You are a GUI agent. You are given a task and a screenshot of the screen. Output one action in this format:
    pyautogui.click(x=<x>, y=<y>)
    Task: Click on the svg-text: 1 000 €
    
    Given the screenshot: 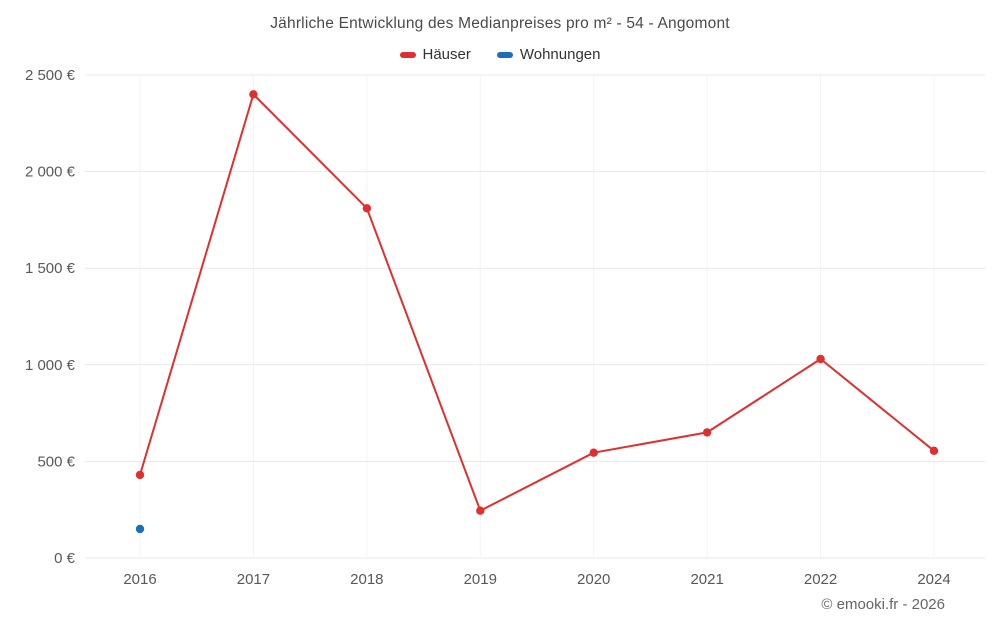 What is the action you would take?
    pyautogui.click(x=50, y=365)
    